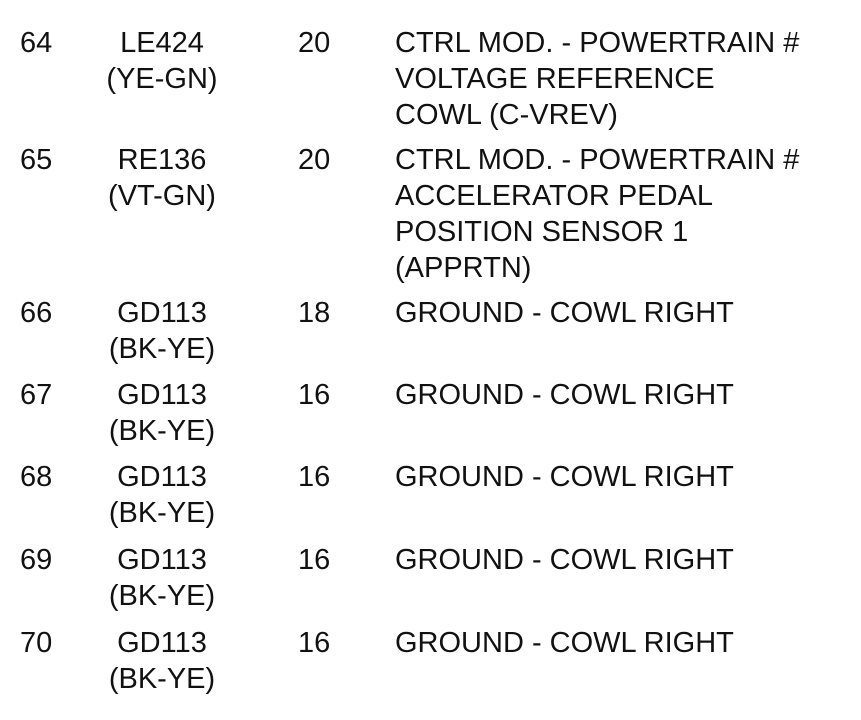 The width and height of the screenshot is (861, 720). What do you see at coordinates (36, 395) in the screenshot?
I see `pin-number: 67` at bounding box center [36, 395].